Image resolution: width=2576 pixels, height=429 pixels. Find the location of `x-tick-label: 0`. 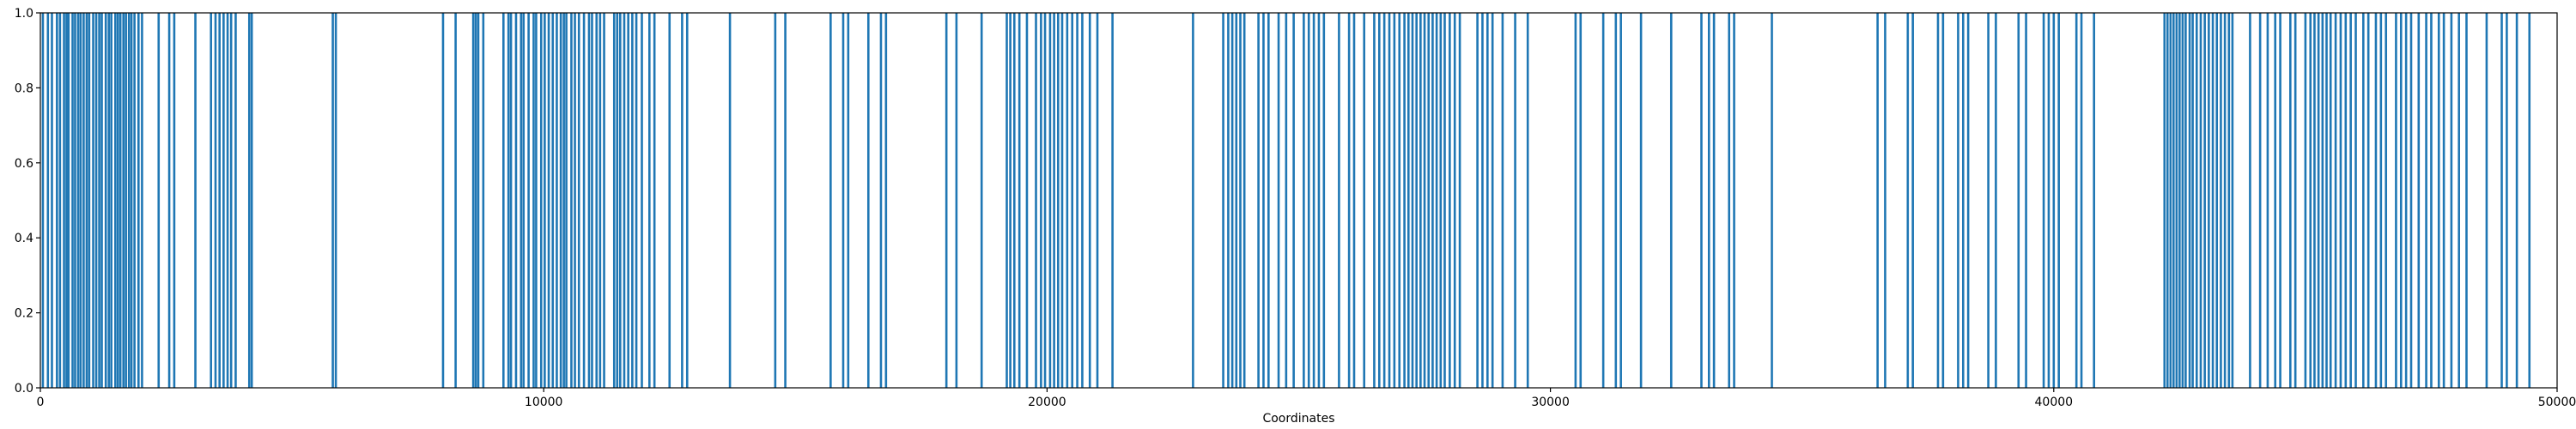

x-tick-label: 0 is located at coordinates (41, 402).